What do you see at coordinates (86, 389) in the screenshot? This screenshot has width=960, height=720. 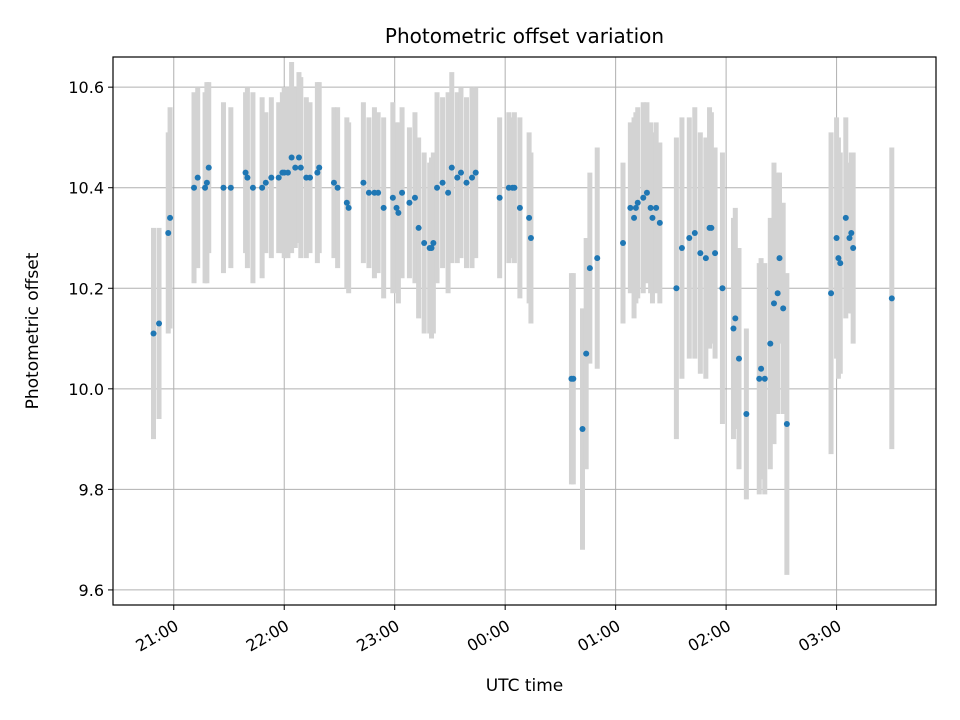 I see `y-tick-label: 10.0` at bounding box center [86, 389].